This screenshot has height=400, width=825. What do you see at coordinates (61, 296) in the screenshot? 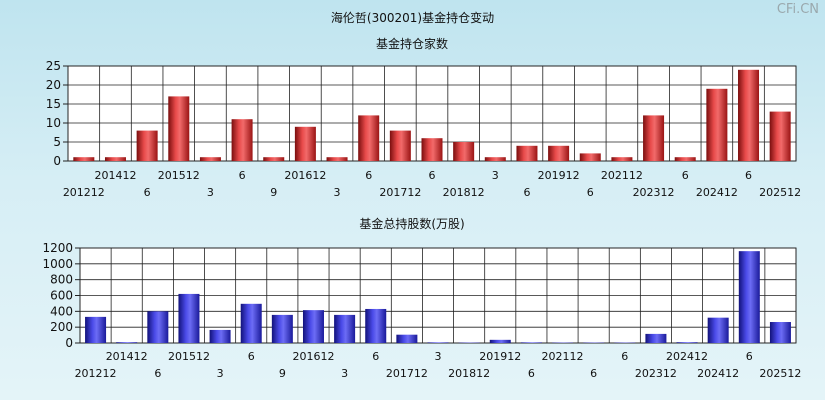
I see `y-tick-label: 600` at bounding box center [61, 296].